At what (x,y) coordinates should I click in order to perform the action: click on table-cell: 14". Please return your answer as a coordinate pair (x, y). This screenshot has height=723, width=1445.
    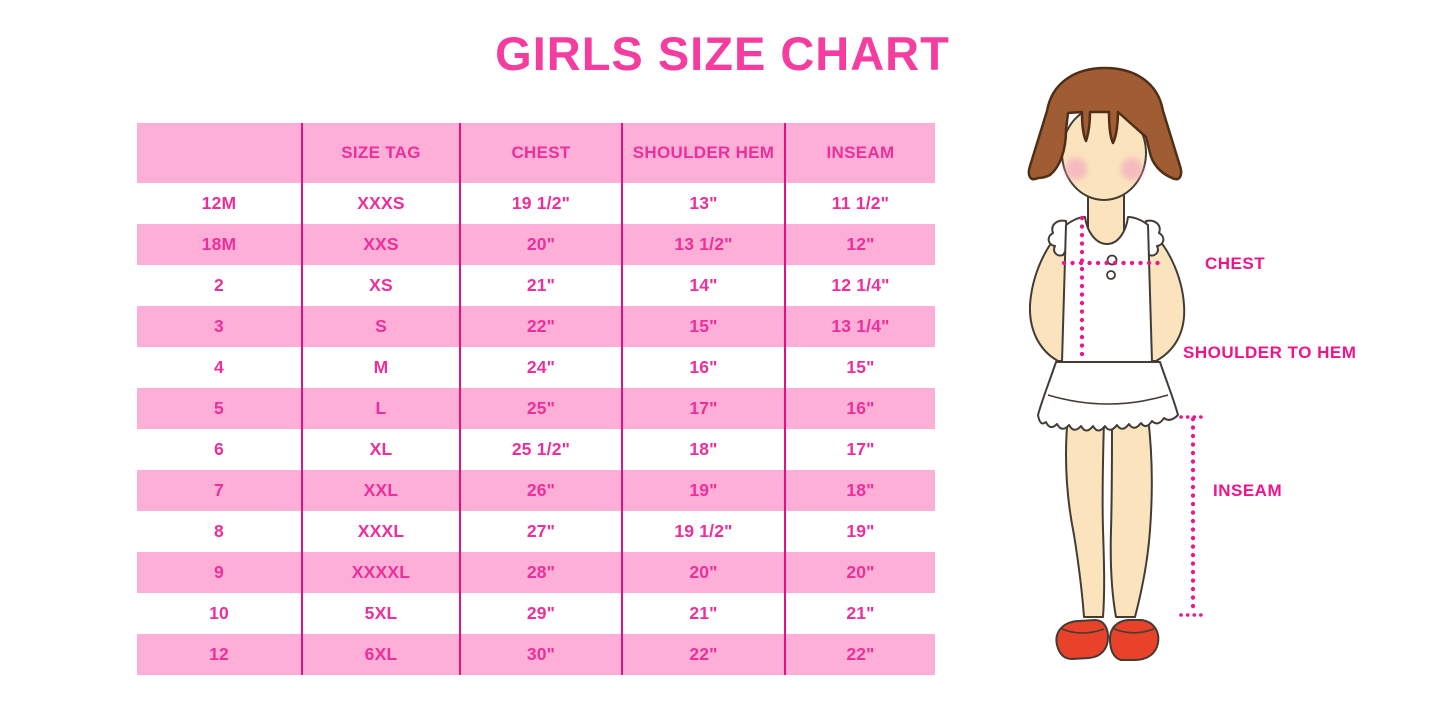
    Looking at the image, I should click on (703, 285).